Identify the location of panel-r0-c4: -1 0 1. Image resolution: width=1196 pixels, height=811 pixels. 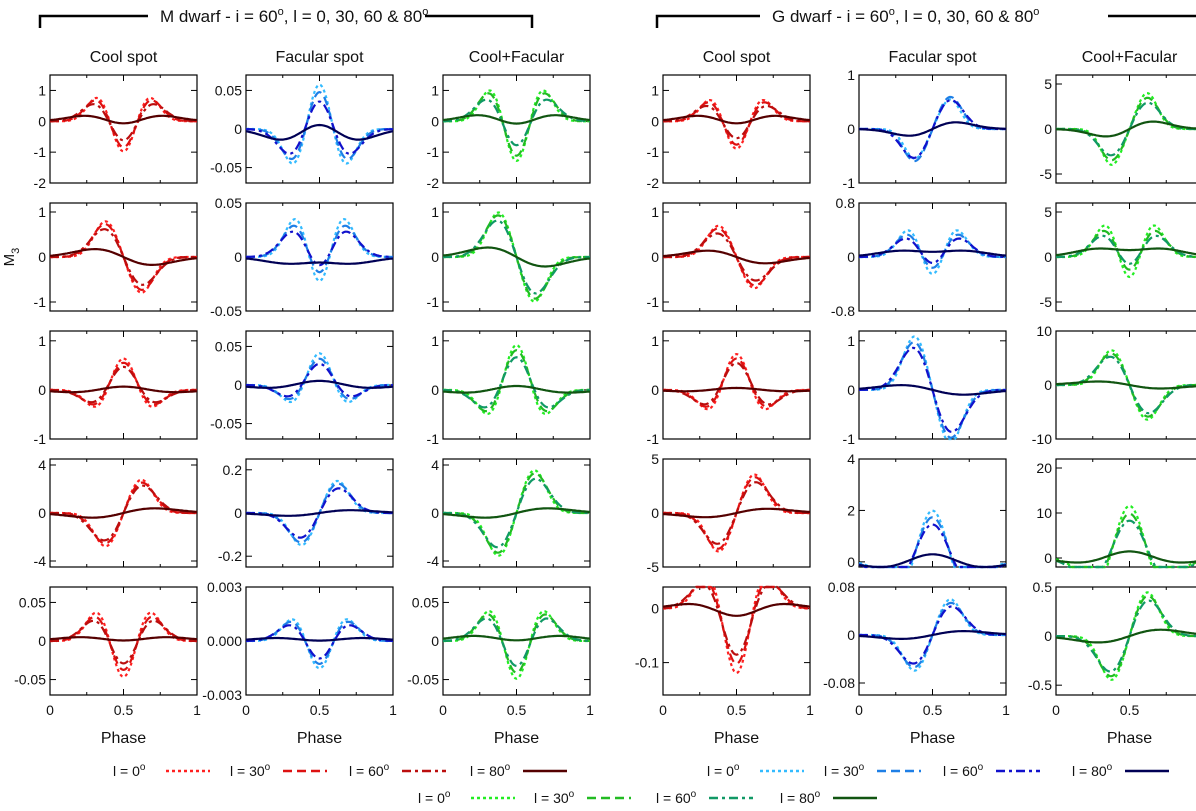
(925, 129).